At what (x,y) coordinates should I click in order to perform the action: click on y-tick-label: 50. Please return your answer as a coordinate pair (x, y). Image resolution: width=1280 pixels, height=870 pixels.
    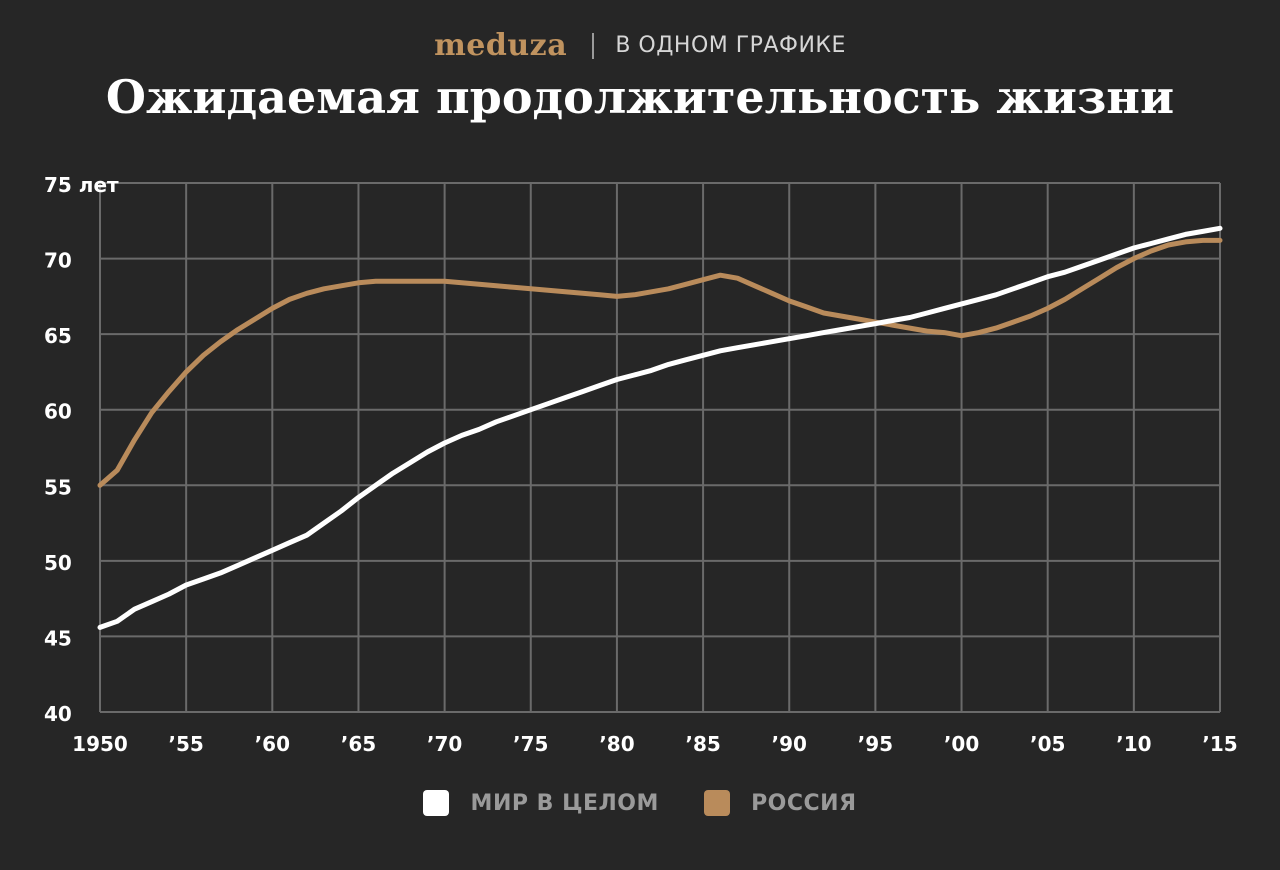
    Looking at the image, I should click on (58, 563).